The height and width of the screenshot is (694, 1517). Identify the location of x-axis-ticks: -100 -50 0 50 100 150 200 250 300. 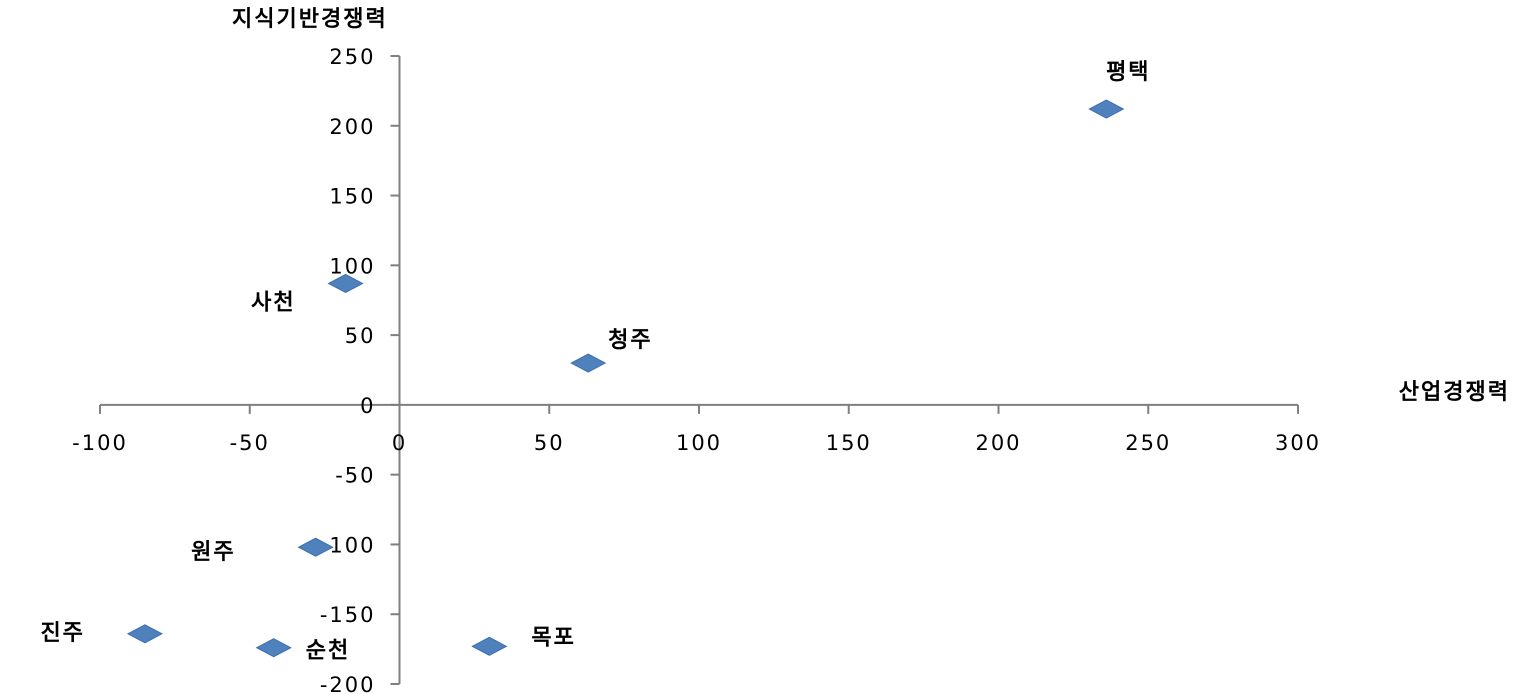
(696, 429).